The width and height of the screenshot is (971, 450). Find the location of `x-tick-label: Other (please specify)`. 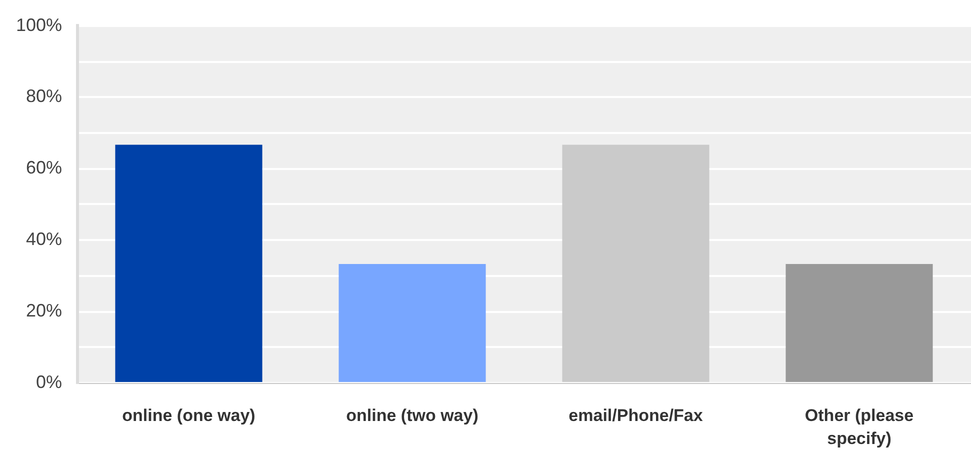

x-tick-label: Other (please specify) is located at coordinates (859, 427).